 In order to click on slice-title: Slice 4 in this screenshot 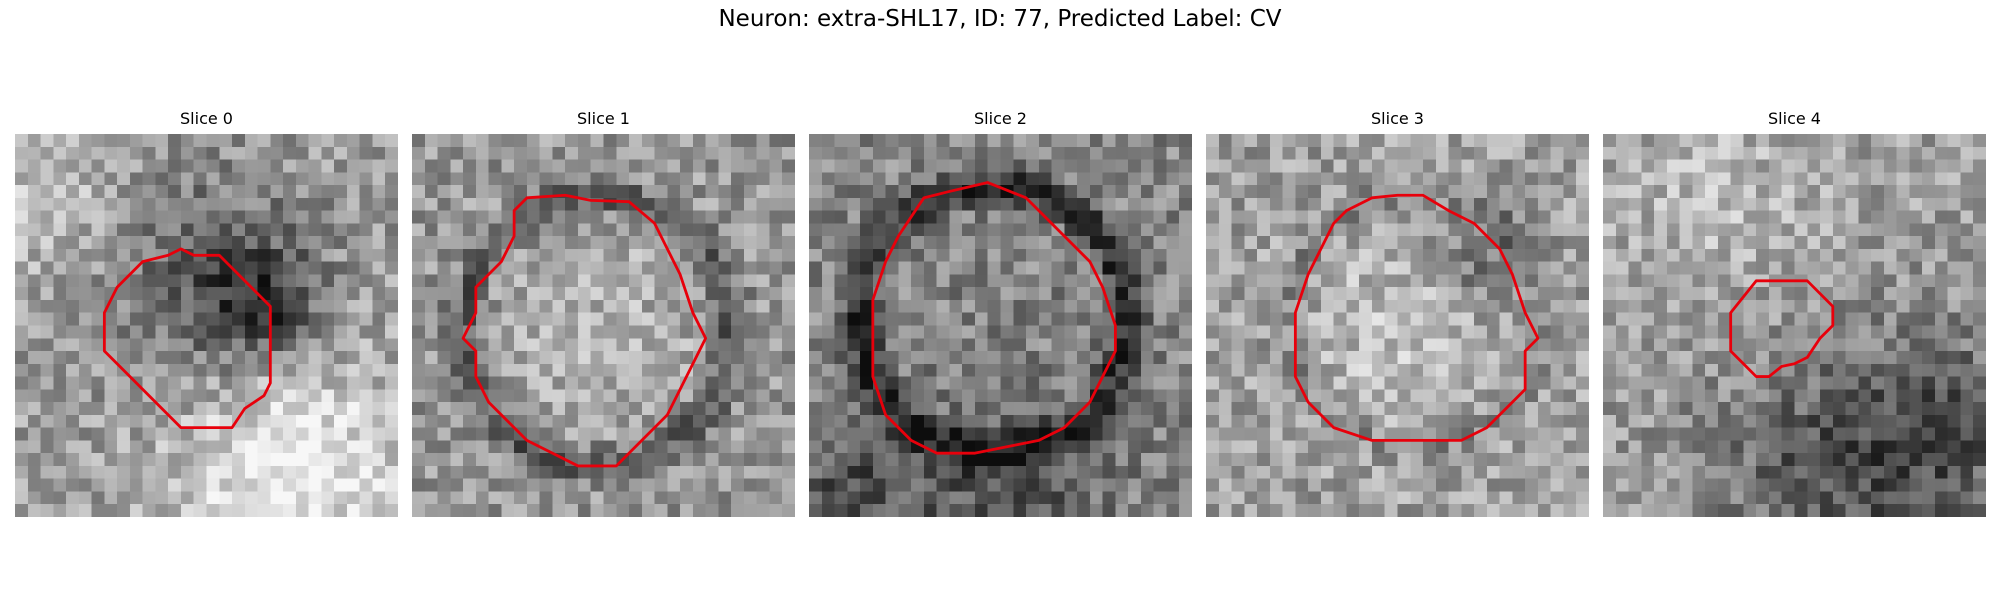, I will do `click(1794, 118)`.